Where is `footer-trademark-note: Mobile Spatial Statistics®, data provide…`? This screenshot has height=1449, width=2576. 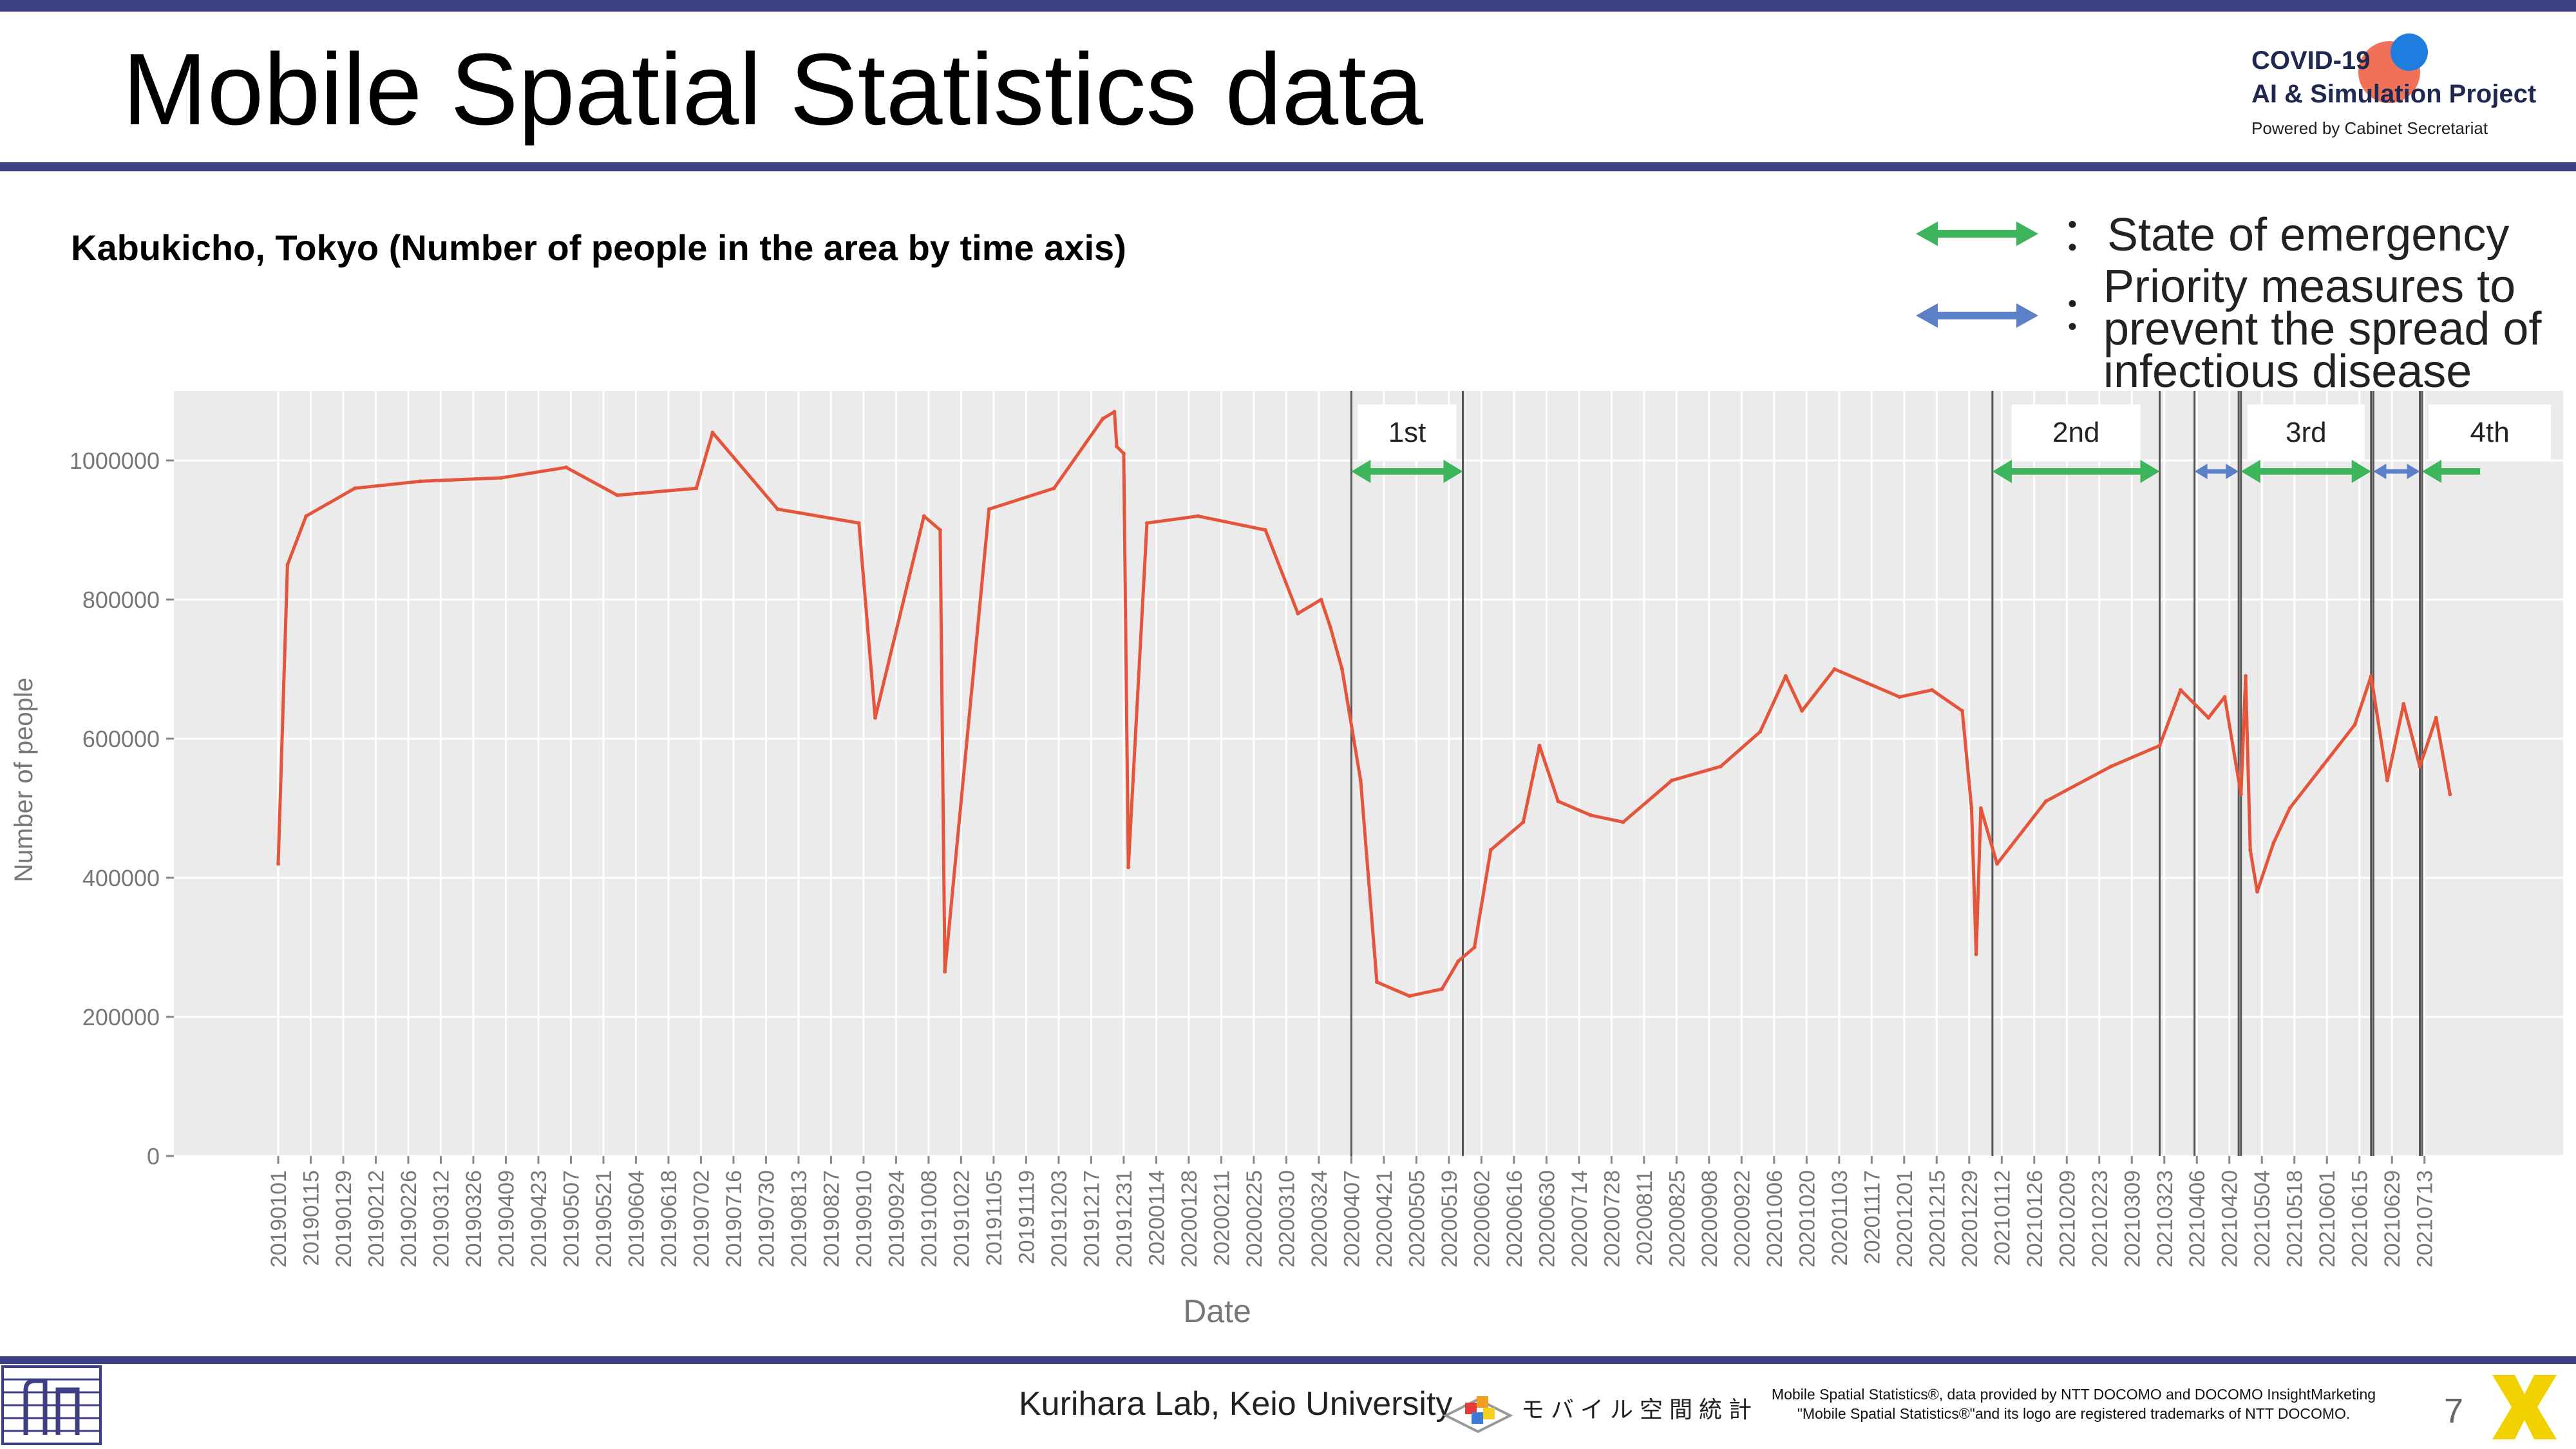
footer-trademark-note: Mobile Spatial Statistics®, data provide… is located at coordinates (2073, 1404).